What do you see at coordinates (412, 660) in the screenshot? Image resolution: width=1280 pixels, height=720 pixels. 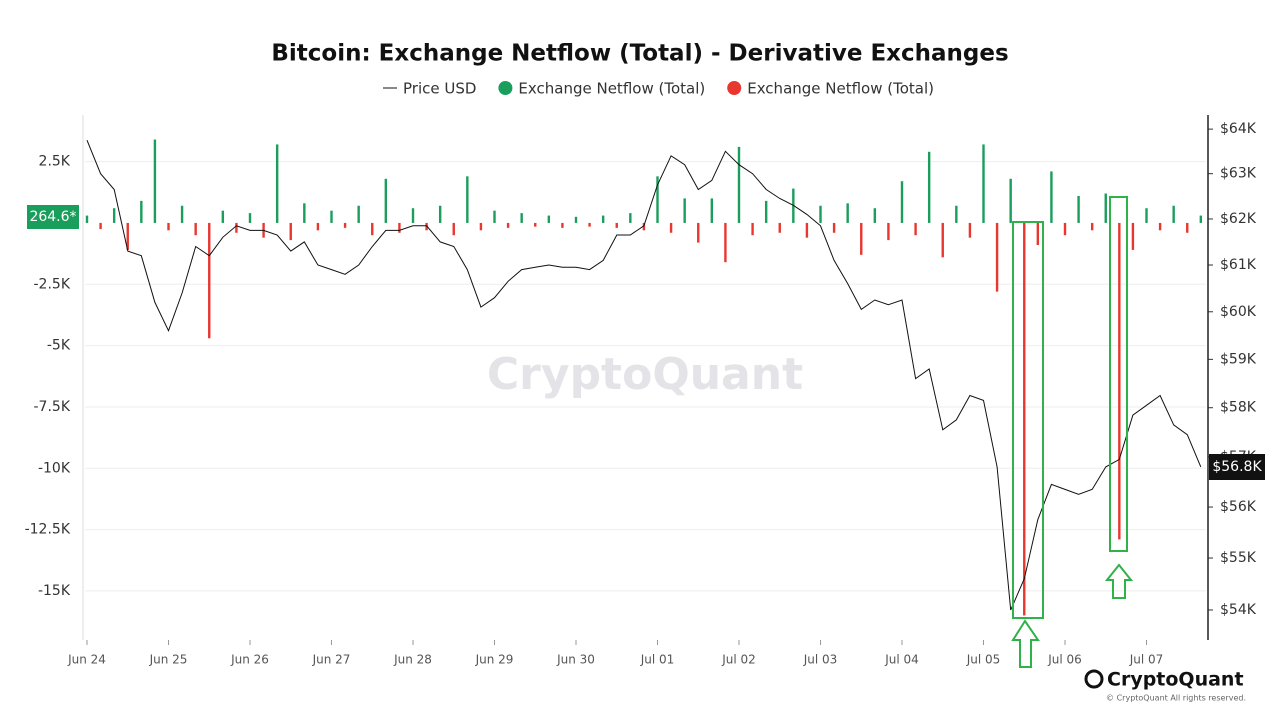 I see `x-tick-label: Jun 28` at bounding box center [412, 660].